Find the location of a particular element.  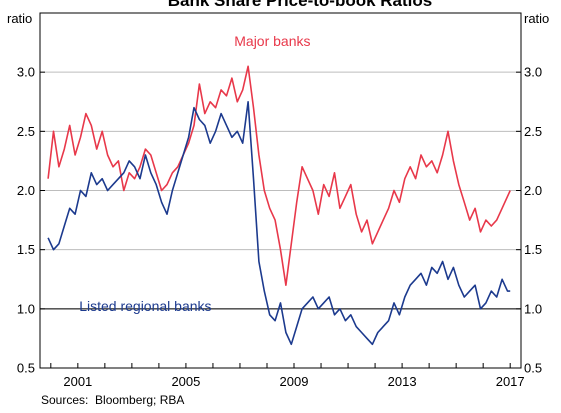

x-tick-label: 2009 is located at coordinates (294, 381).